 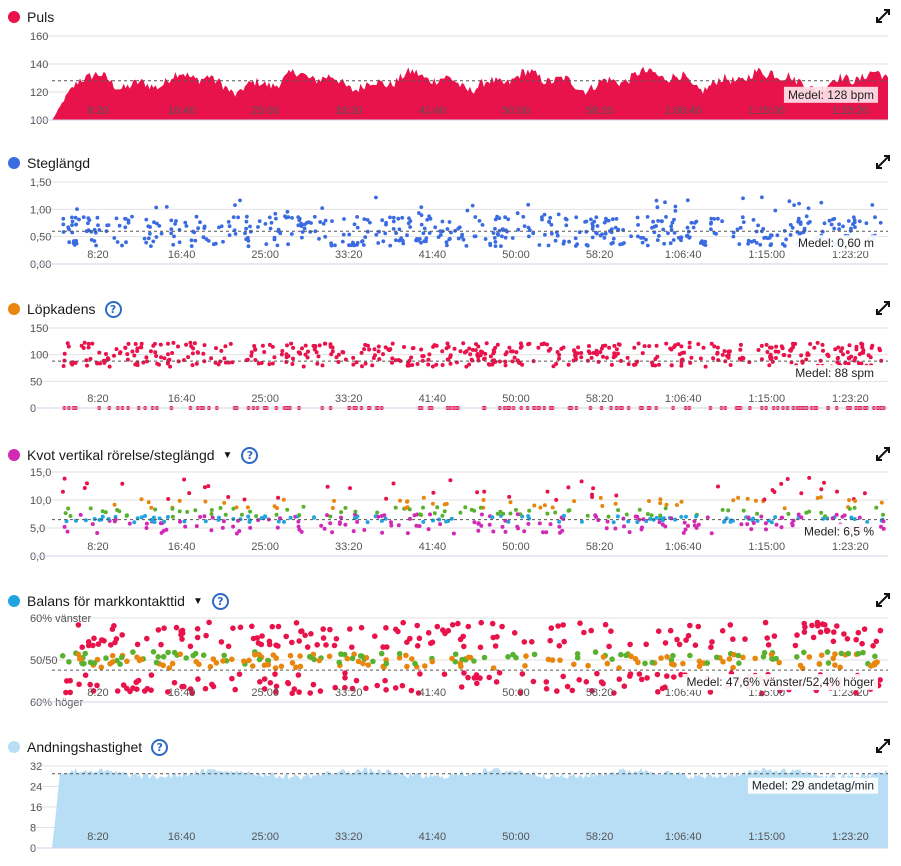 What do you see at coordinates (813, 786) in the screenshot?
I see `average-label: Medel: 29 andetag/min` at bounding box center [813, 786].